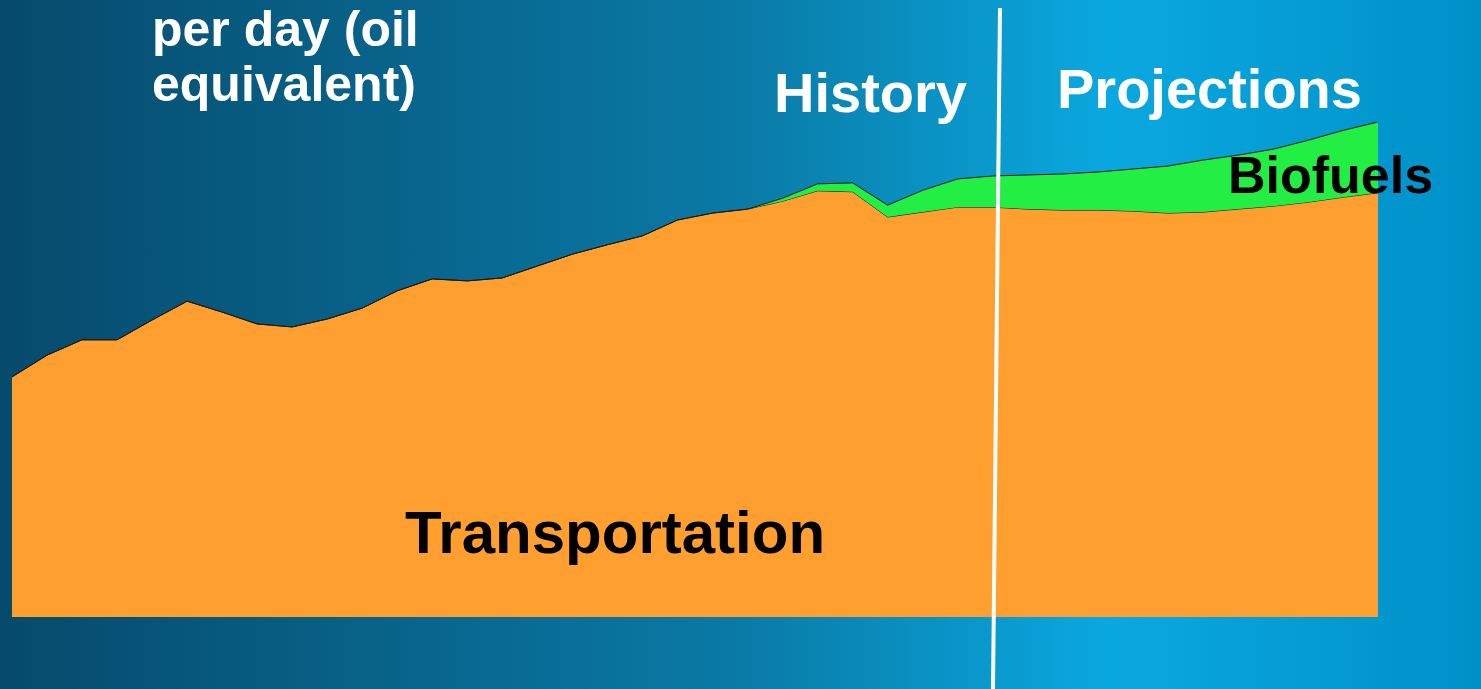 The height and width of the screenshot is (689, 1481). What do you see at coordinates (870, 92) in the screenshot?
I see `annotation: History` at bounding box center [870, 92].